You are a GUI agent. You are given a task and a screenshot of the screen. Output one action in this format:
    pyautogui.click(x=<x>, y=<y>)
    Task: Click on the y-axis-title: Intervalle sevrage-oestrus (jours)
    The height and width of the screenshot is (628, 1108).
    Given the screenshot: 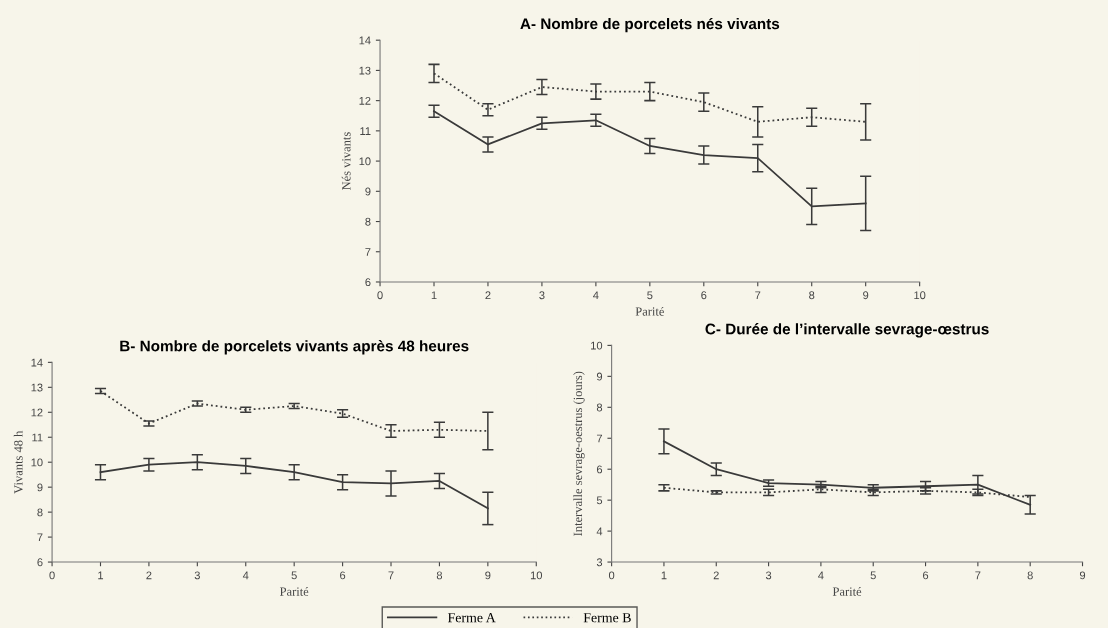 What is the action you would take?
    pyautogui.click(x=579, y=453)
    